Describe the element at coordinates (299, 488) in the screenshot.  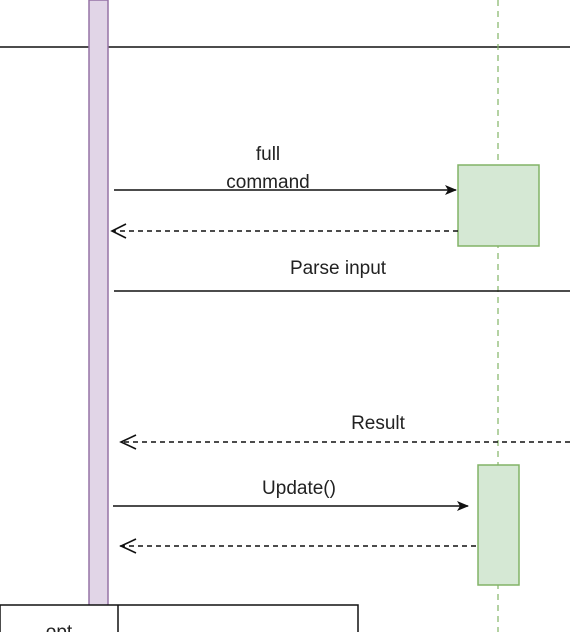
I see `message-label-update: Update()` at that location.